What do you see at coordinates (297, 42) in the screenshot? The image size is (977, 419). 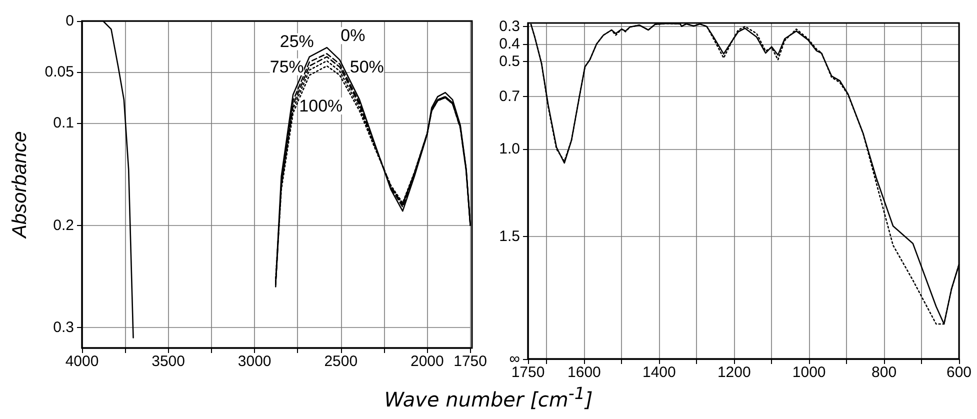 I see `series-label: 25%` at bounding box center [297, 42].